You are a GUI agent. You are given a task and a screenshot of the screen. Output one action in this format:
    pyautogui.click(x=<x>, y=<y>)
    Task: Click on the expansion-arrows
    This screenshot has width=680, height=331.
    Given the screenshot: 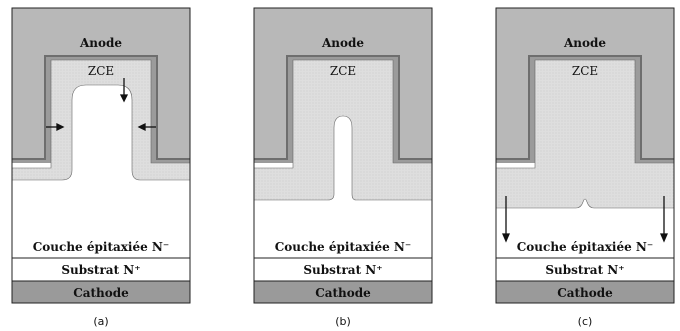 What is the action you would take?
    pyautogui.click(x=101, y=105)
    